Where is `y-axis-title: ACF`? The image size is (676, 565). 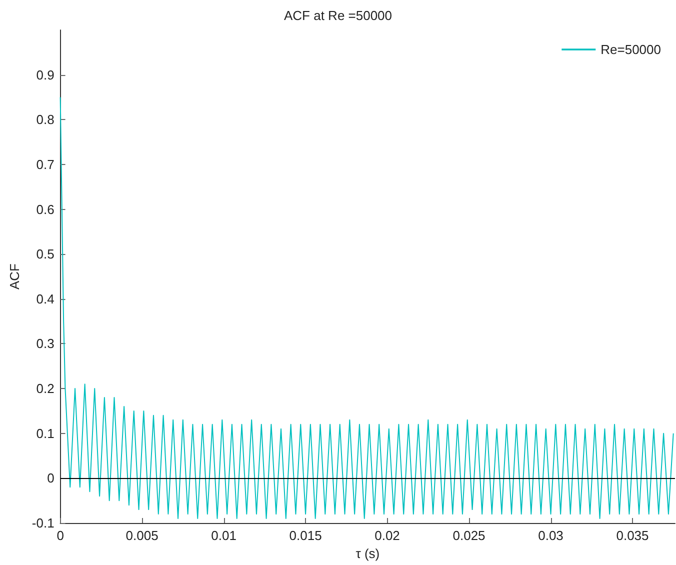
y-axis-title: ACF is located at coordinates (14, 276).